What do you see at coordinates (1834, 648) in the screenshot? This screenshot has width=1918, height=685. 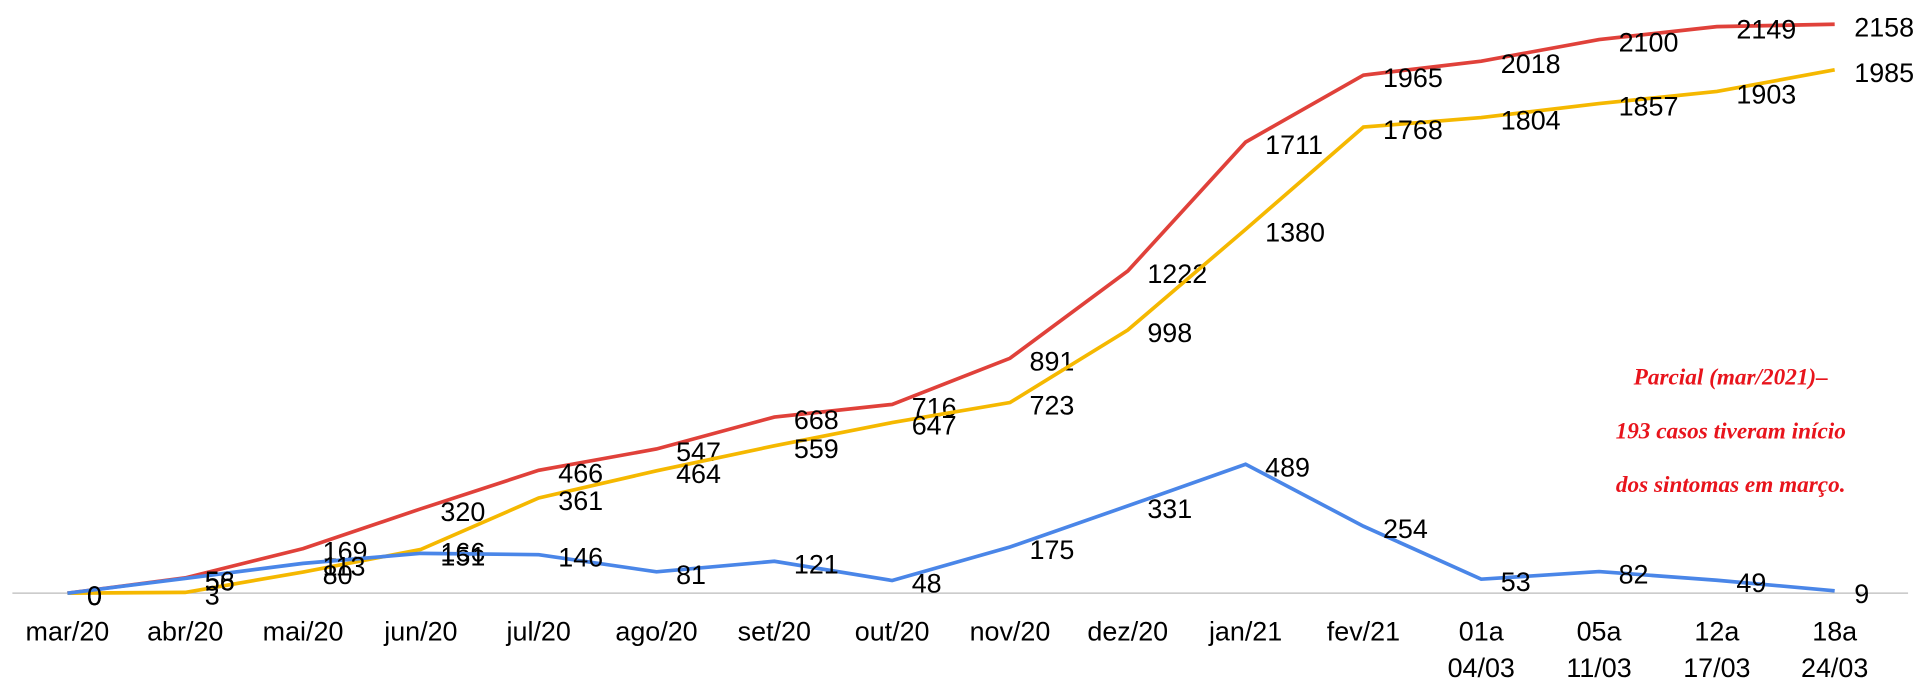 I see `x-tick-label: 18a 24/03` at bounding box center [1834, 648].